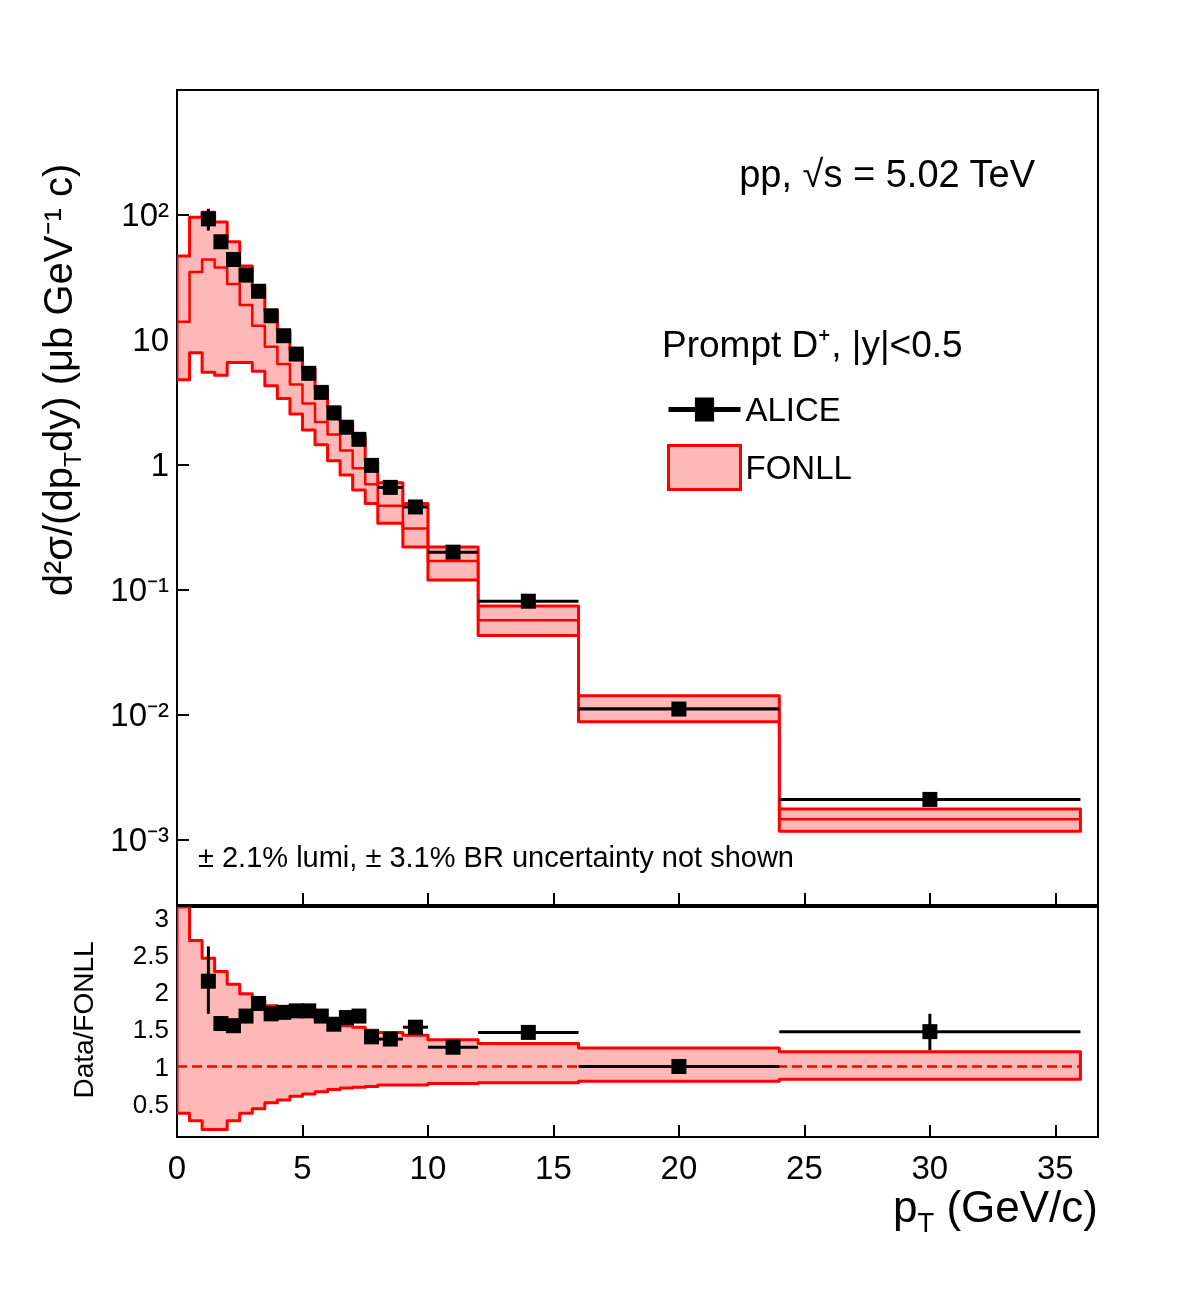 This screenshot has width=1182, height=1294. I want to click on y-tick-label: 10⁻², so click(139, 715).